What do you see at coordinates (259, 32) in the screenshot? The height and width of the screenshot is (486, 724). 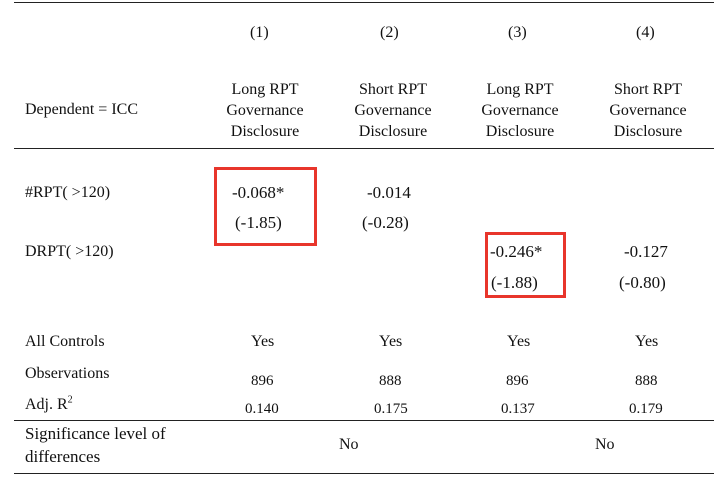 I see `column-number-1: (1)` at bounding box center [259, 32].